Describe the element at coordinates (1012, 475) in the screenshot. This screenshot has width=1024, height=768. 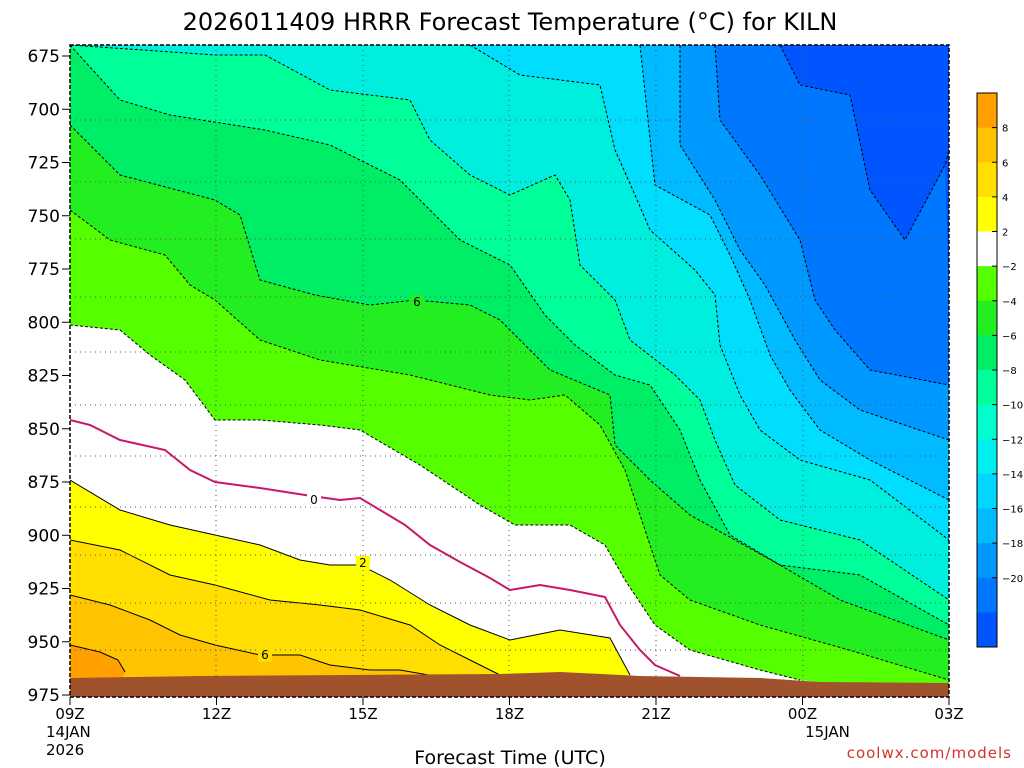
I see `colorbar-label: −14` at that location.